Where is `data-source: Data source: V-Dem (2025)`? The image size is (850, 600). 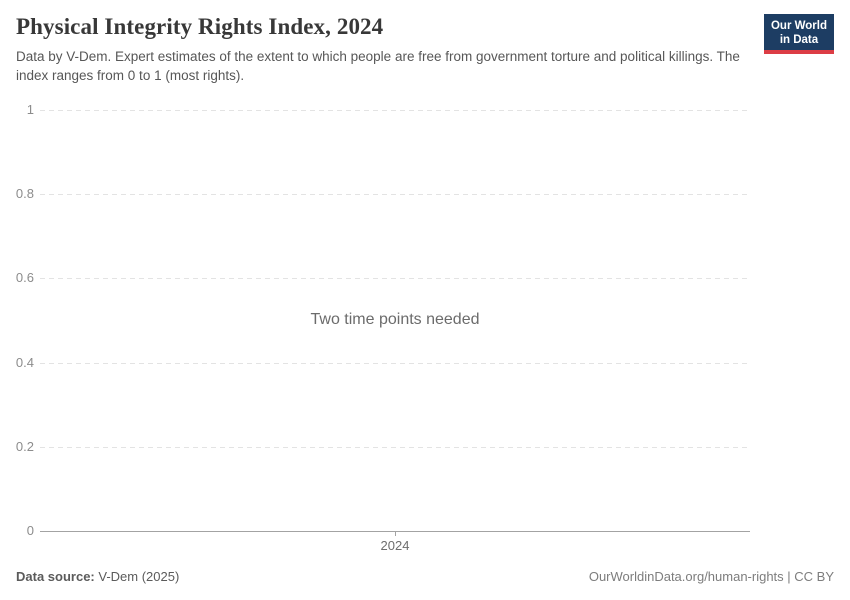 data-source: Data source: V-Dem (2025) is located at coordinates (97, 576).